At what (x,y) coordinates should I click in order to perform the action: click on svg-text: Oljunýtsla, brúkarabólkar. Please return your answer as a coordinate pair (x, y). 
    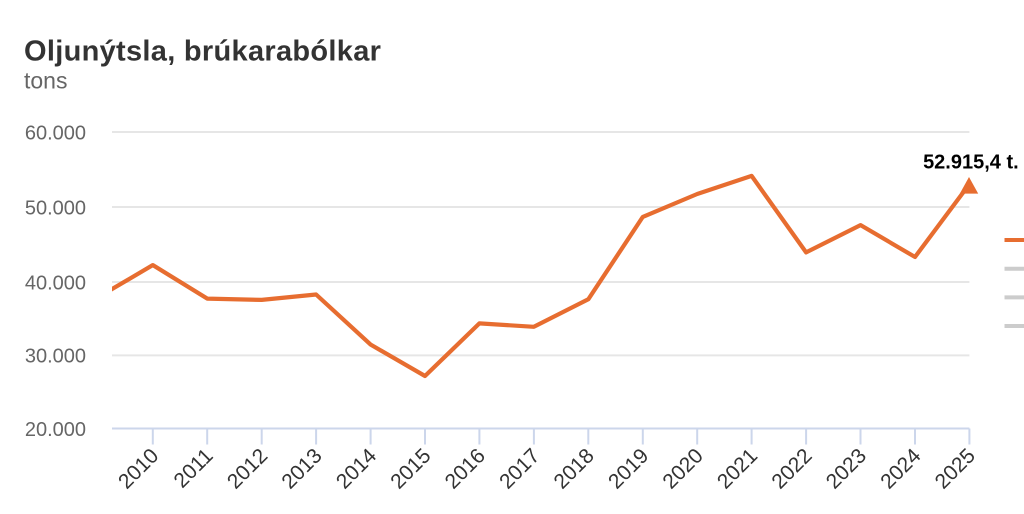
    Looking at the image, I should click on (202, 52).